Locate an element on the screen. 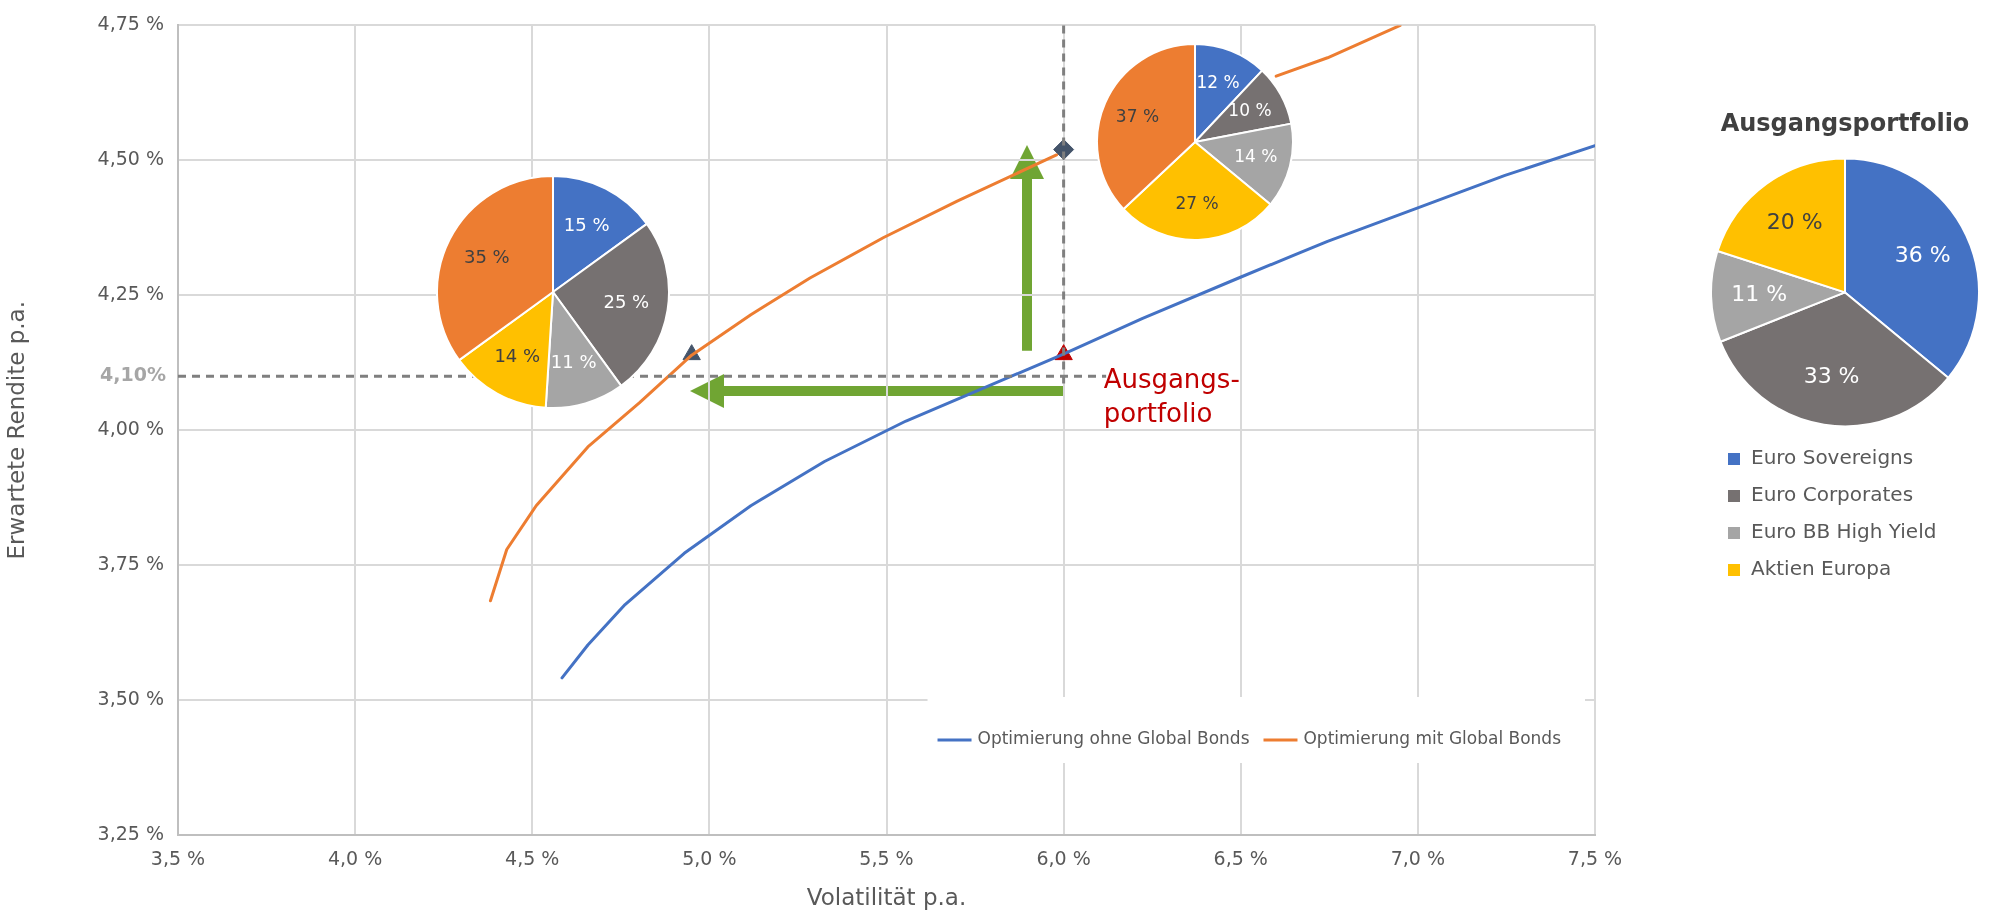  data-label: 35 % is located at coordinates (486, 256).